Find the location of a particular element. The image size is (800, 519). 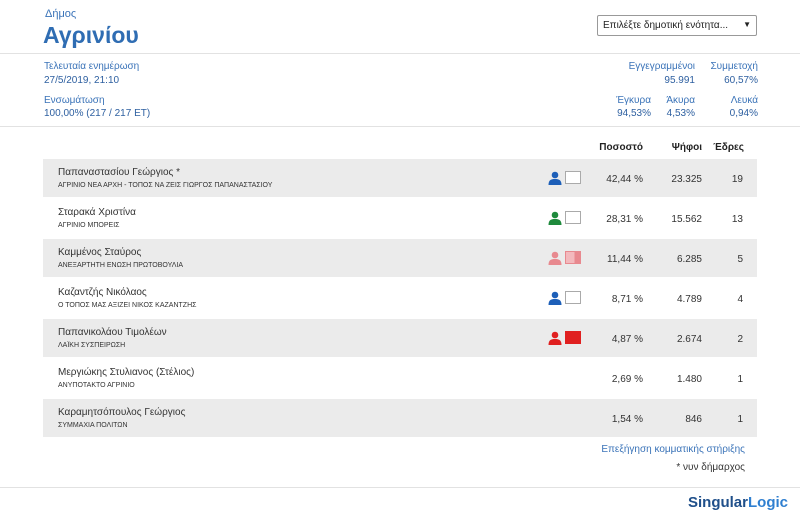

vote-count: 23.325 is located at coordinates (686, 179).